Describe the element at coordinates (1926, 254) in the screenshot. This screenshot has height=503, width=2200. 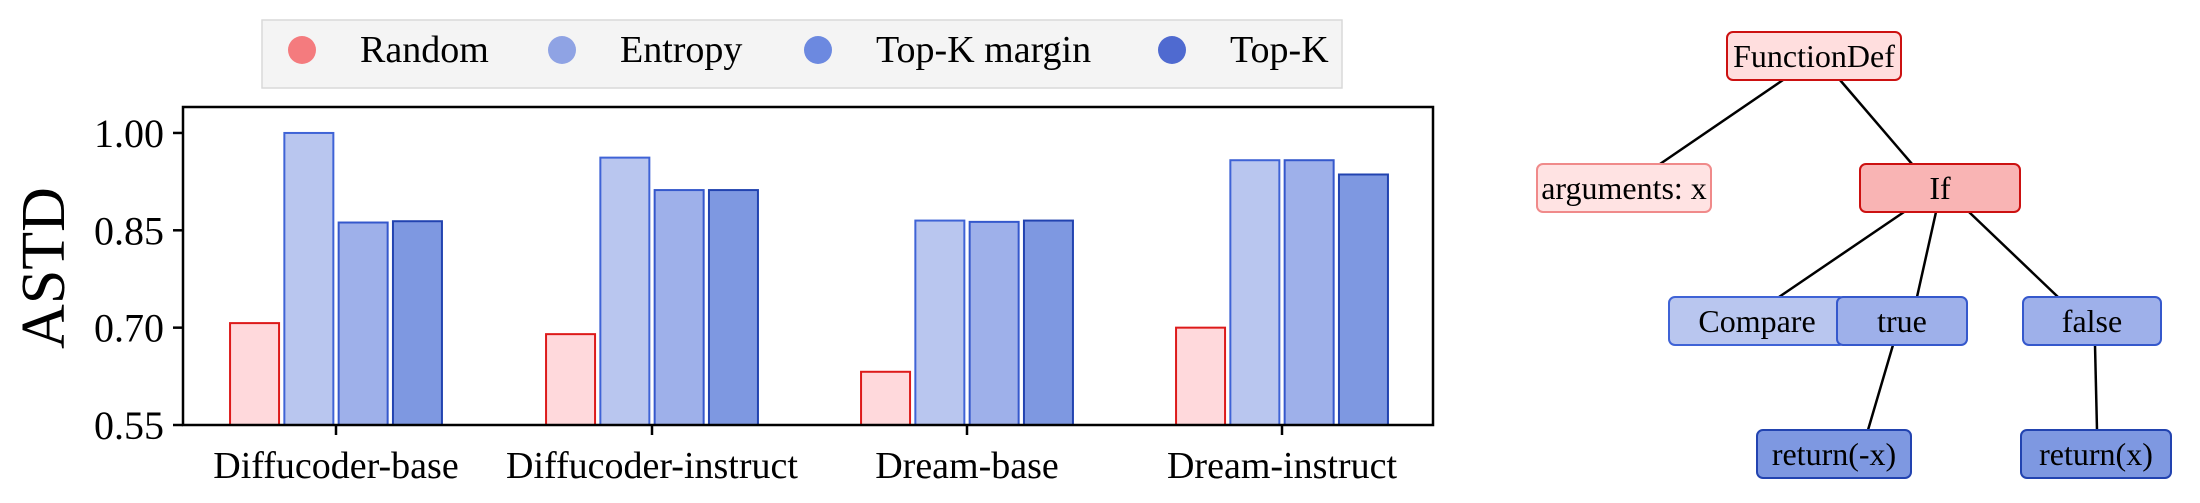
I see `tree-edge-if-true` at that location.